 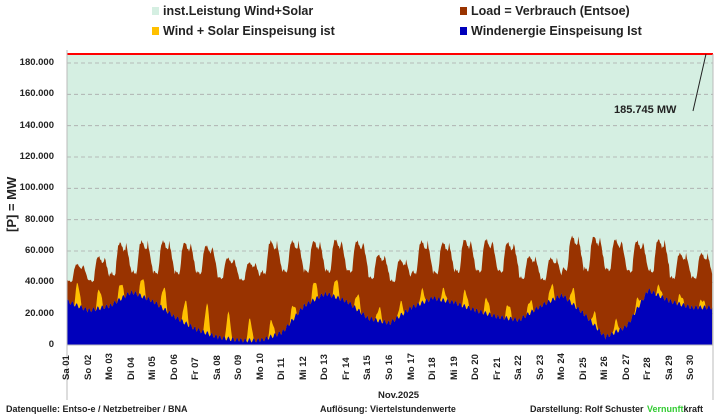 What do you see at coordinates (36, 62) in the screenshot?
I see `y-tick-label: 180.000` at bounding box center [36, 62].